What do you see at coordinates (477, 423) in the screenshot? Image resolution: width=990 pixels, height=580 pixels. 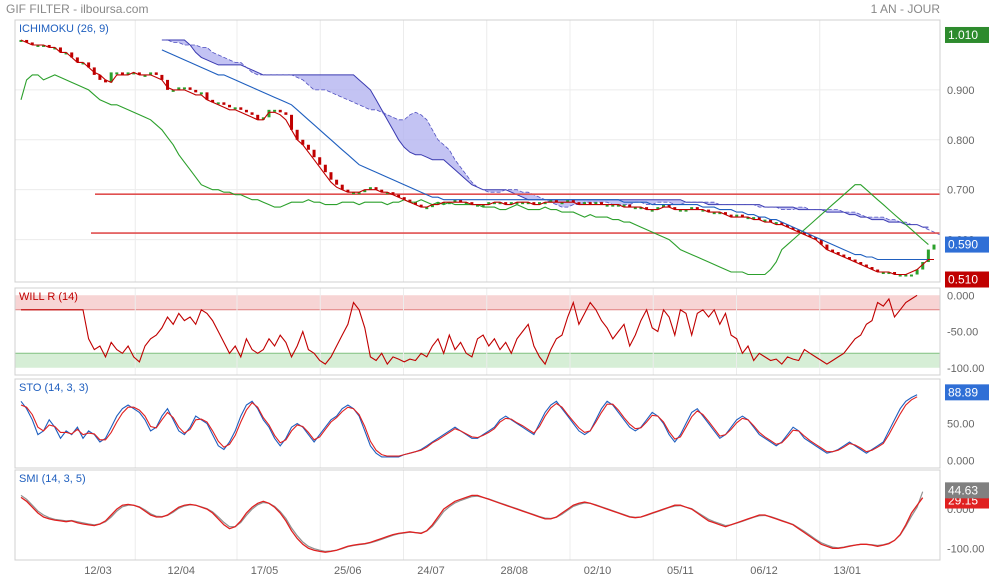 I see `panel-frame` at bounding box center [477, 423].